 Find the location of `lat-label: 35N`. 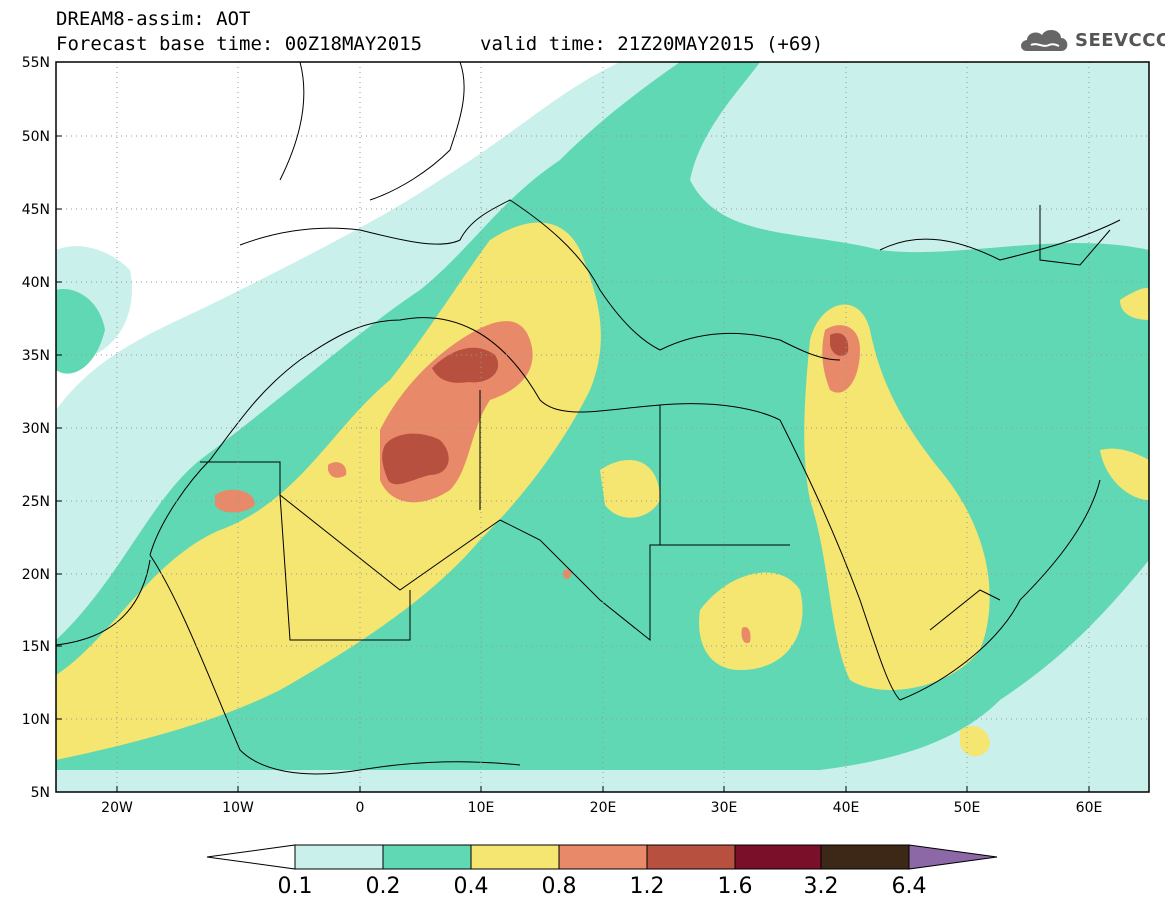

lat-label: 35N is located at coordinates (36, 356).